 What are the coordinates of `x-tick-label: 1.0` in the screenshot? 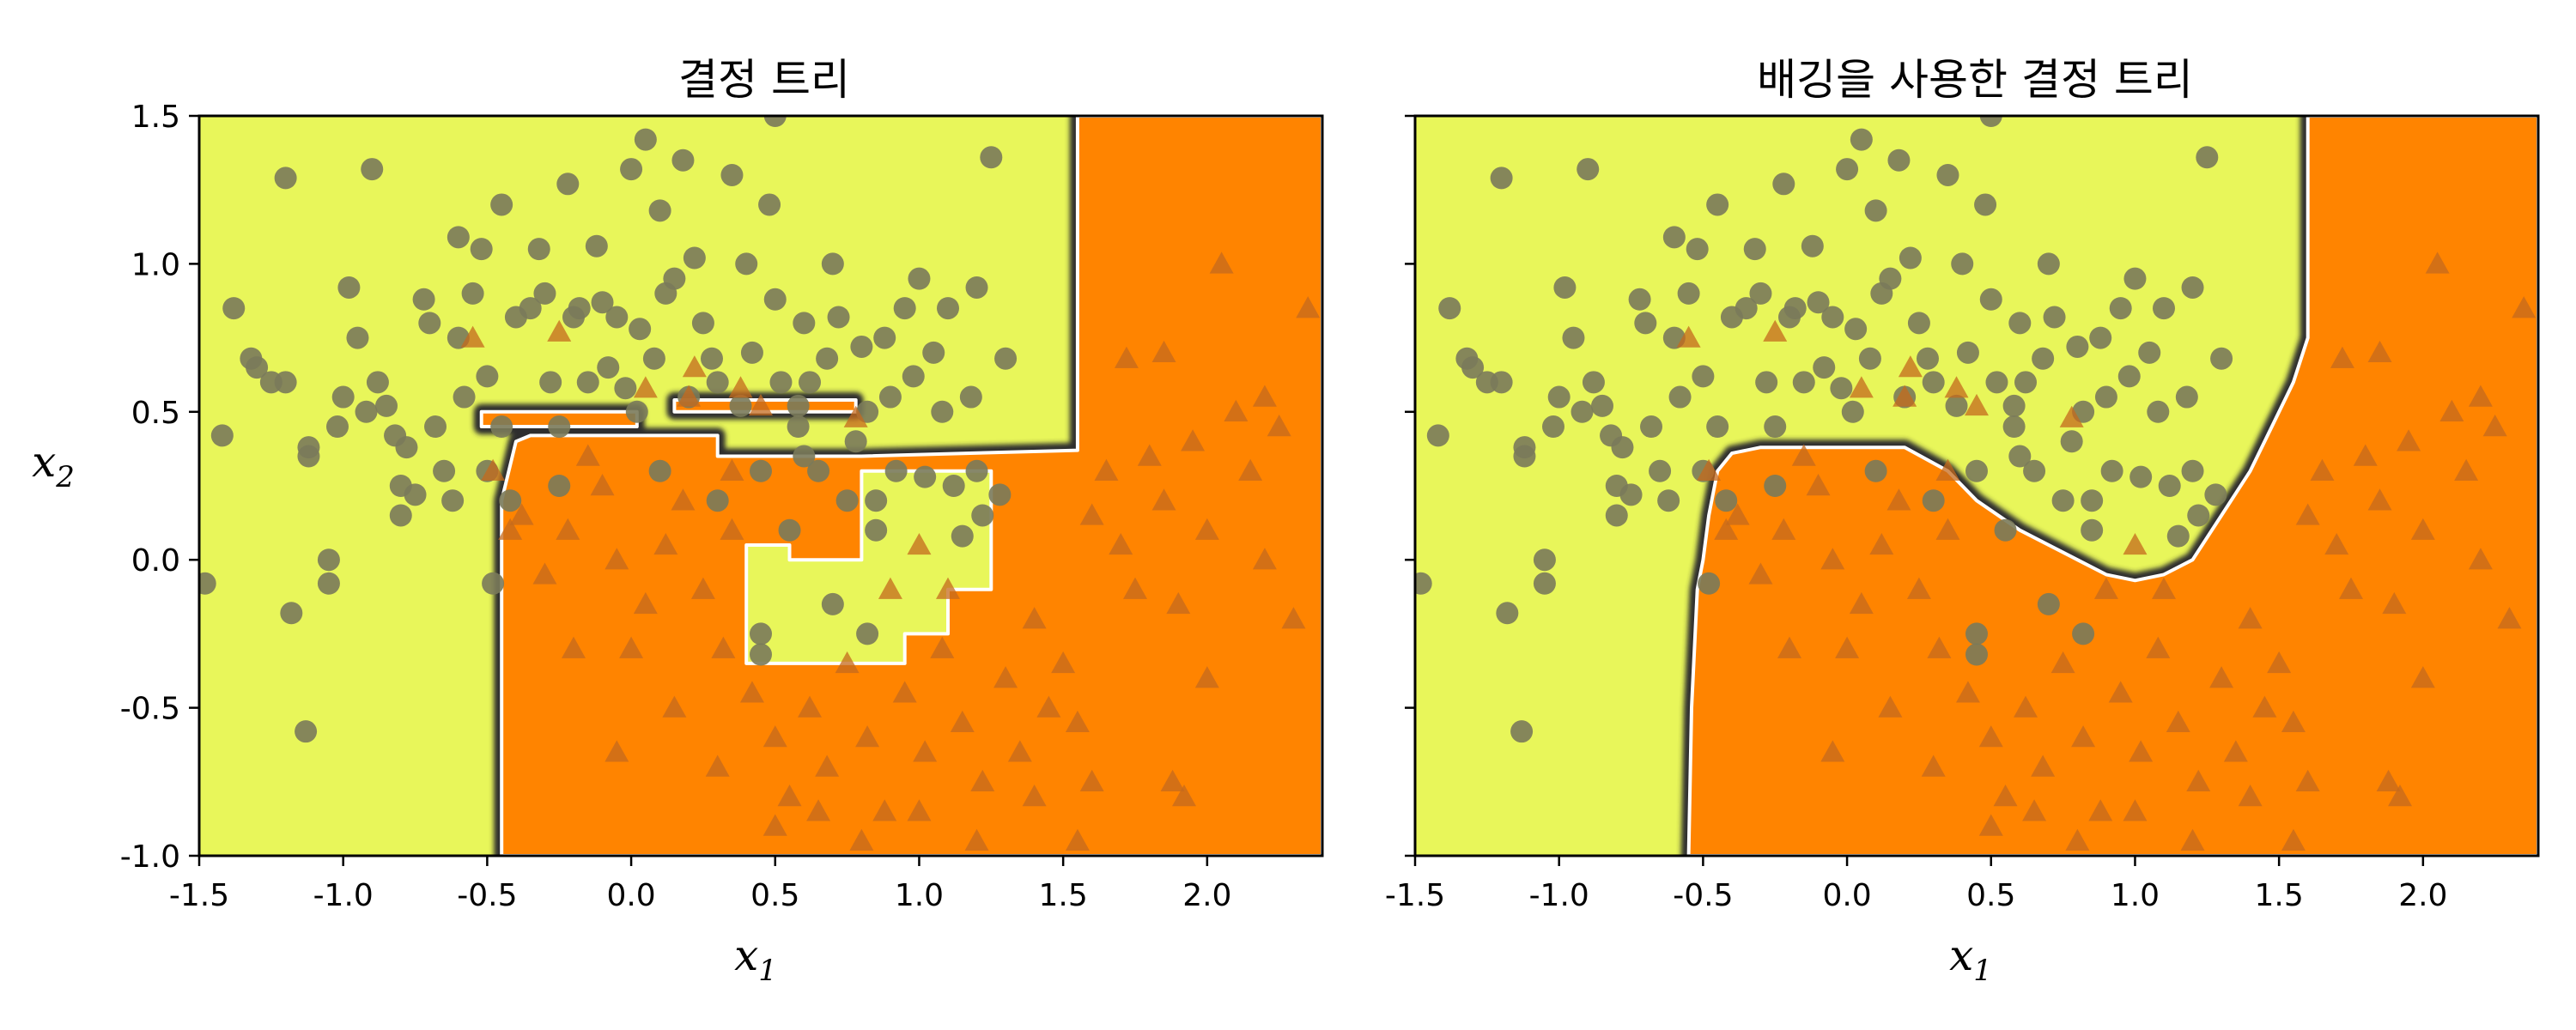 It's located at (2135, 895).